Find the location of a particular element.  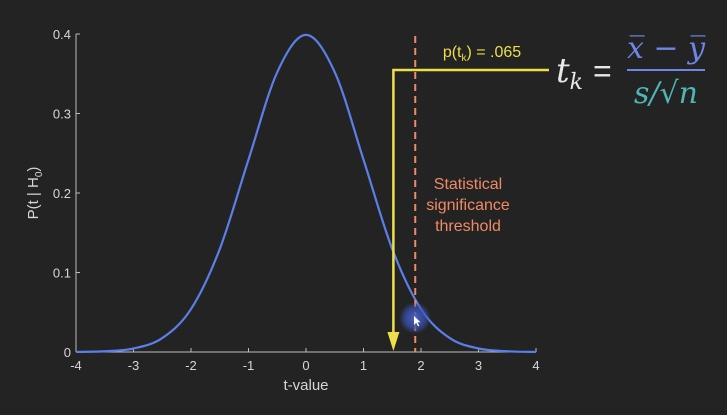

threshold-label-line: threshold is located at coordinates (468, 226).